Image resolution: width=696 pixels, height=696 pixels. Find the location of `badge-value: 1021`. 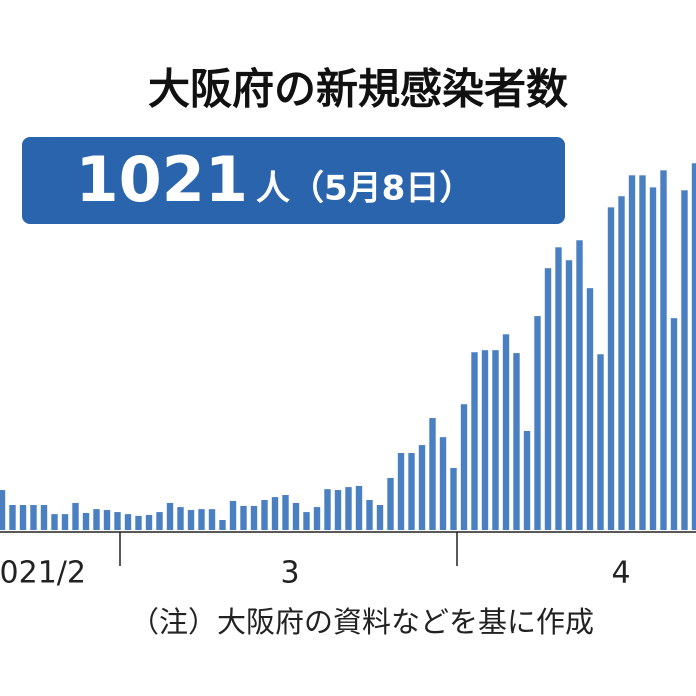

badge-value: 1021 is located at coordinates (161, 179).